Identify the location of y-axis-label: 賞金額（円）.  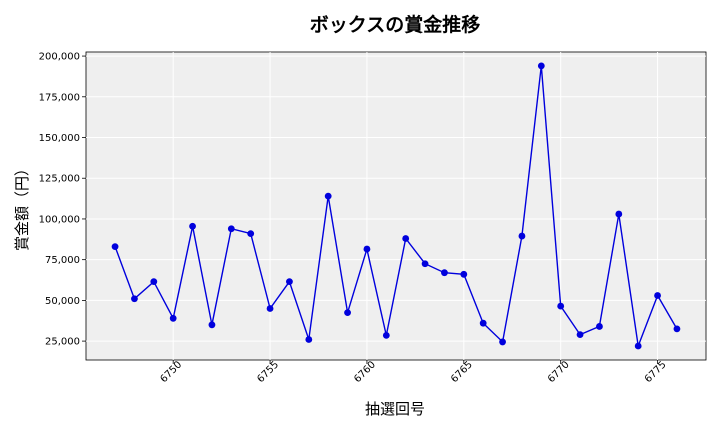
(22, 206).